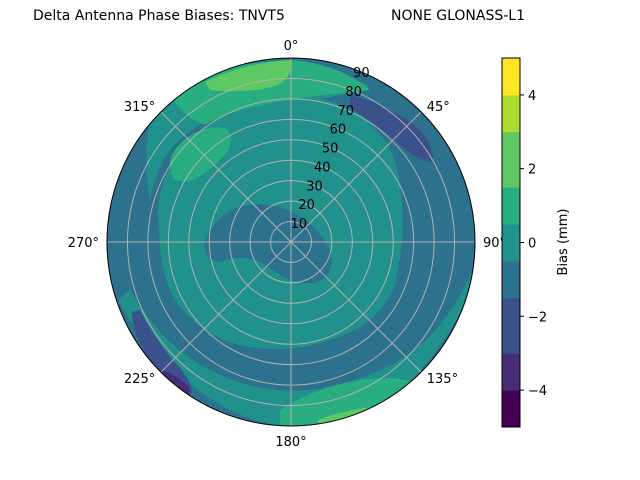 The height and width of the screenshot is (480, 640). I want to click on colorbar-tick-label: 0, so click(532, 244).